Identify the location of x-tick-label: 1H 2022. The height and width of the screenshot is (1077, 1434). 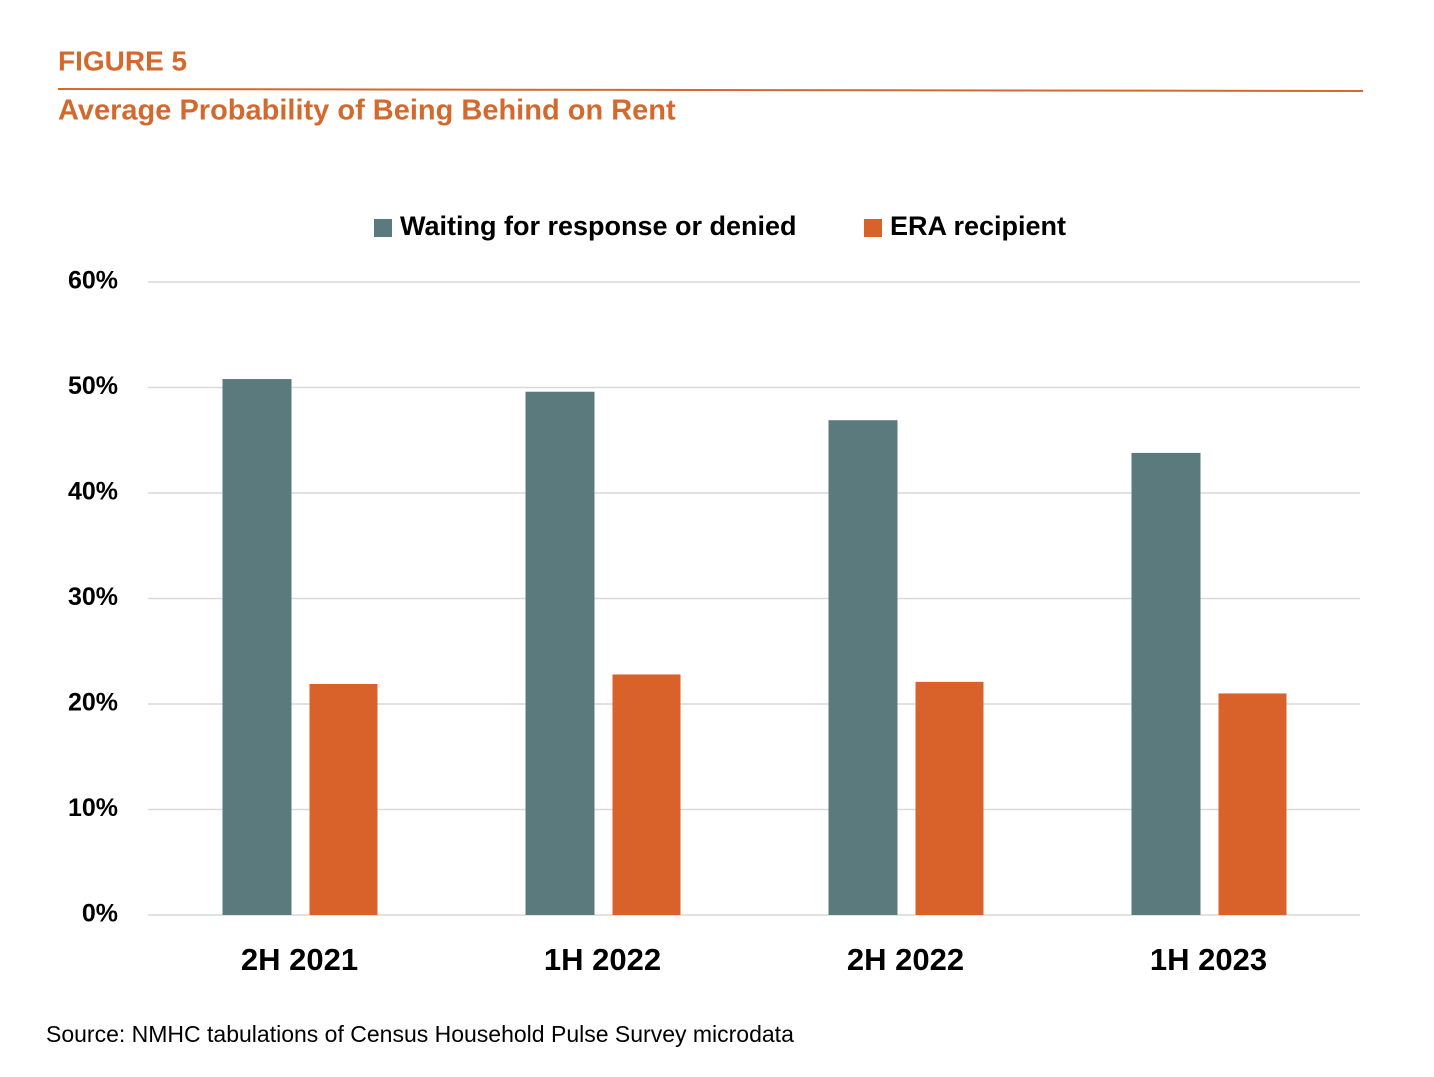
(602, 959).